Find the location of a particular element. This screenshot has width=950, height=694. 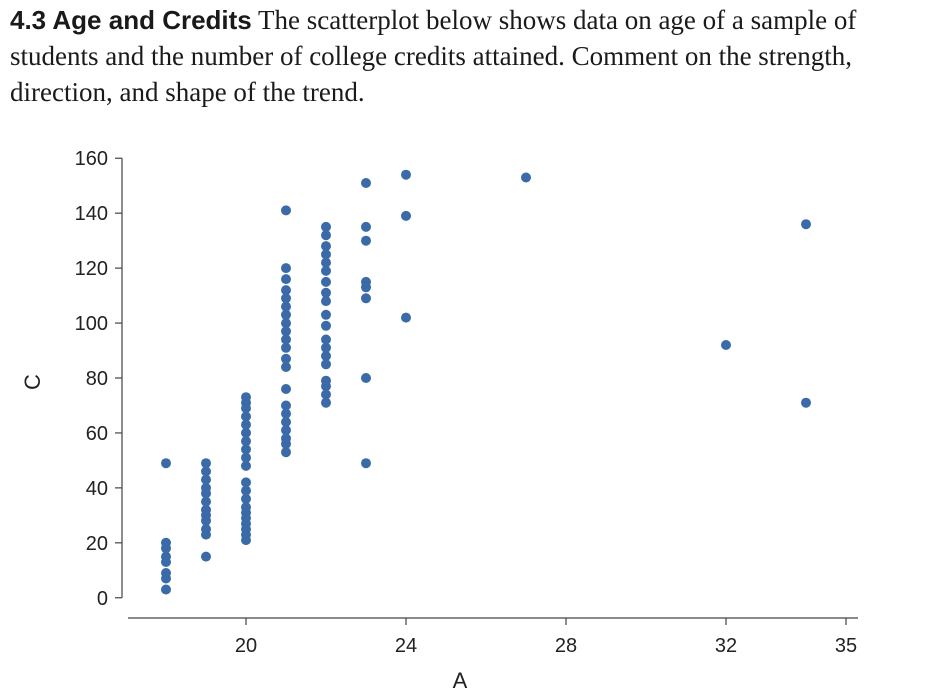

y-axis: 0 20 40 60 80 100 120 140 160 is located at coordinates (99, 379).